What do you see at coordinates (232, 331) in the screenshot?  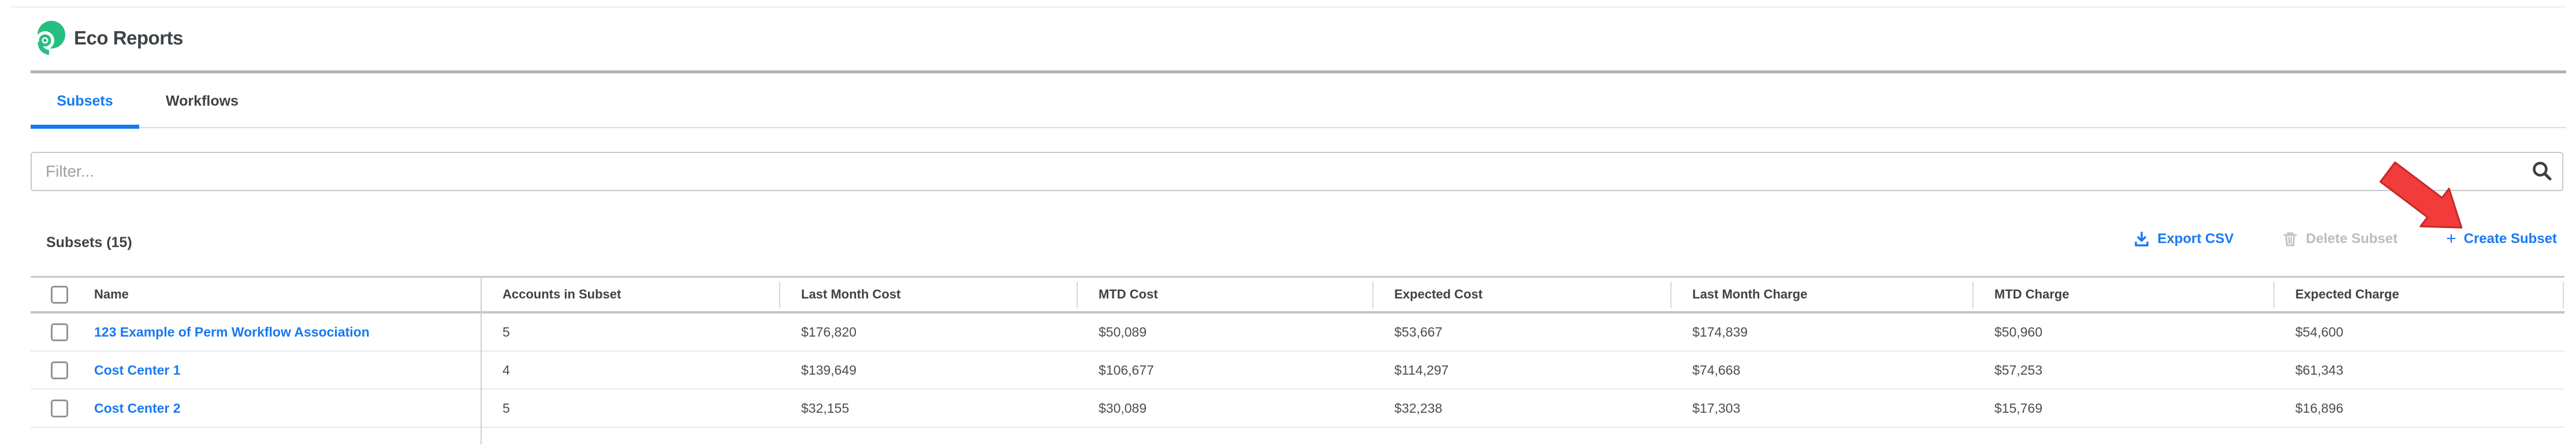 I see `subset-name-link: 123 Example of Perm Workflow Association` at bounding box center [232, 331].